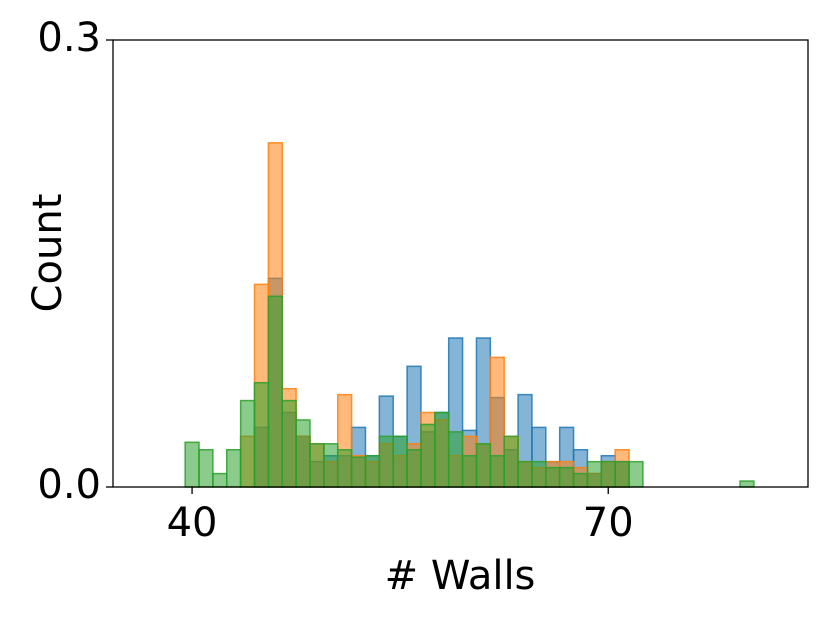 This screenshot has width=830, height=623. Describe the element at coordinates (69, 38) in the screenshot. I see `y-tick-label: 0.3` at that location.